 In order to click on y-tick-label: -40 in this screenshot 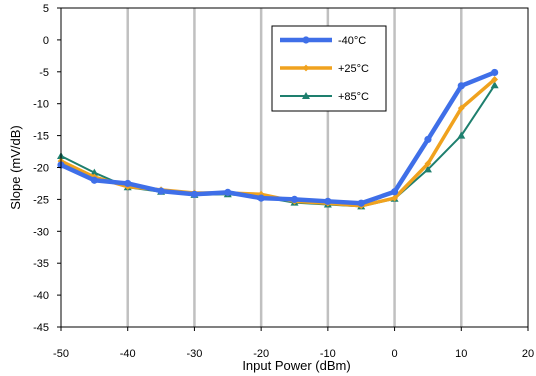, I will do `click(41, 296)`.